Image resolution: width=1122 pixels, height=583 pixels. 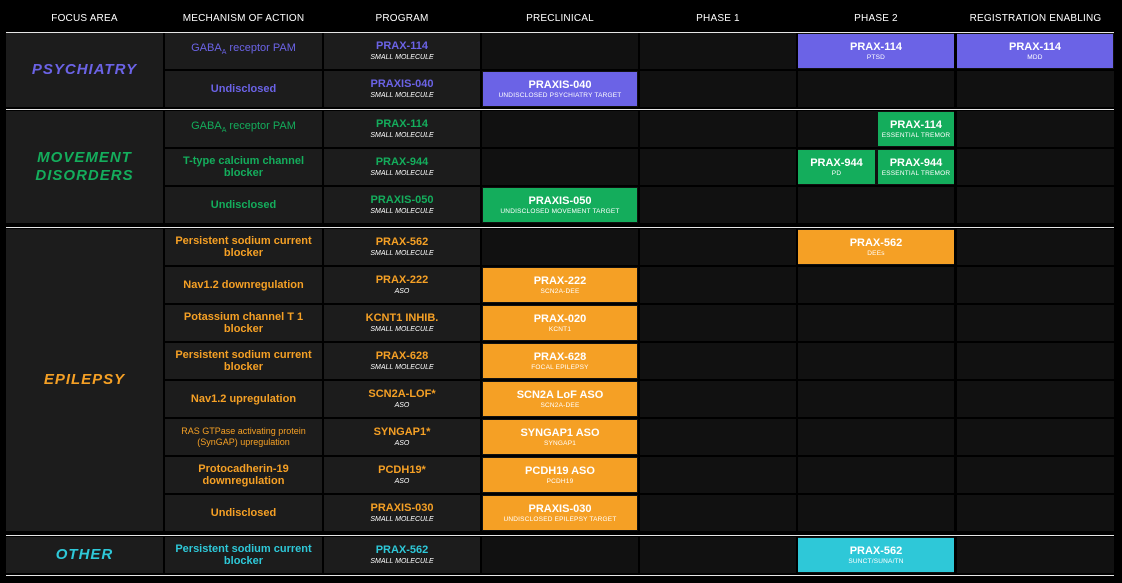 What do you see at coordinates (560, 18) in the screenshot?
I see `column-header-preclinical: PRECLINICAL` at bounding box center [560, 18].